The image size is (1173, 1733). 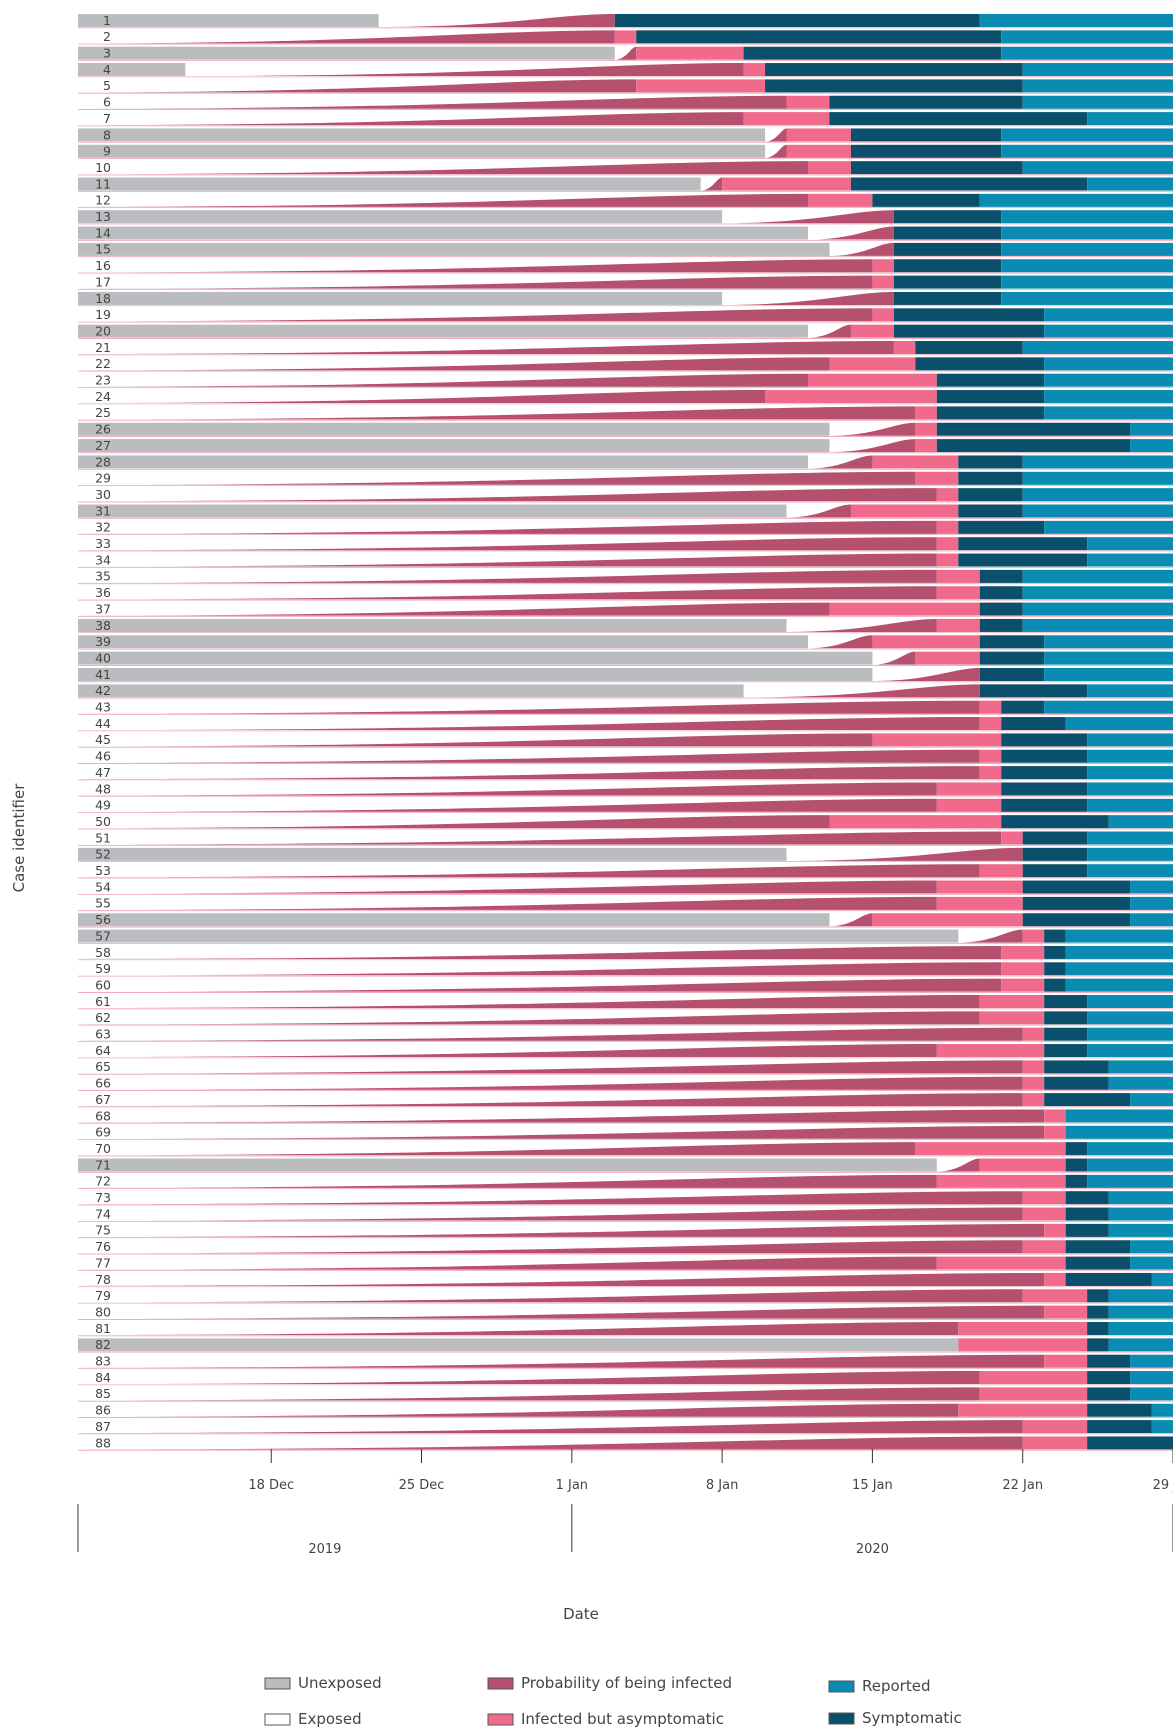 I want to click on case-id-label: 82, so click(x=103, y=1344).